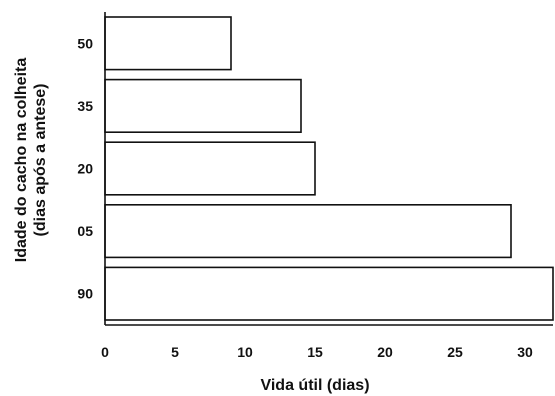  What do you see at coordinates (385, 352) in the screenshot?
I see `x-tick-label-20: 20` at bounding box center [385, 352].